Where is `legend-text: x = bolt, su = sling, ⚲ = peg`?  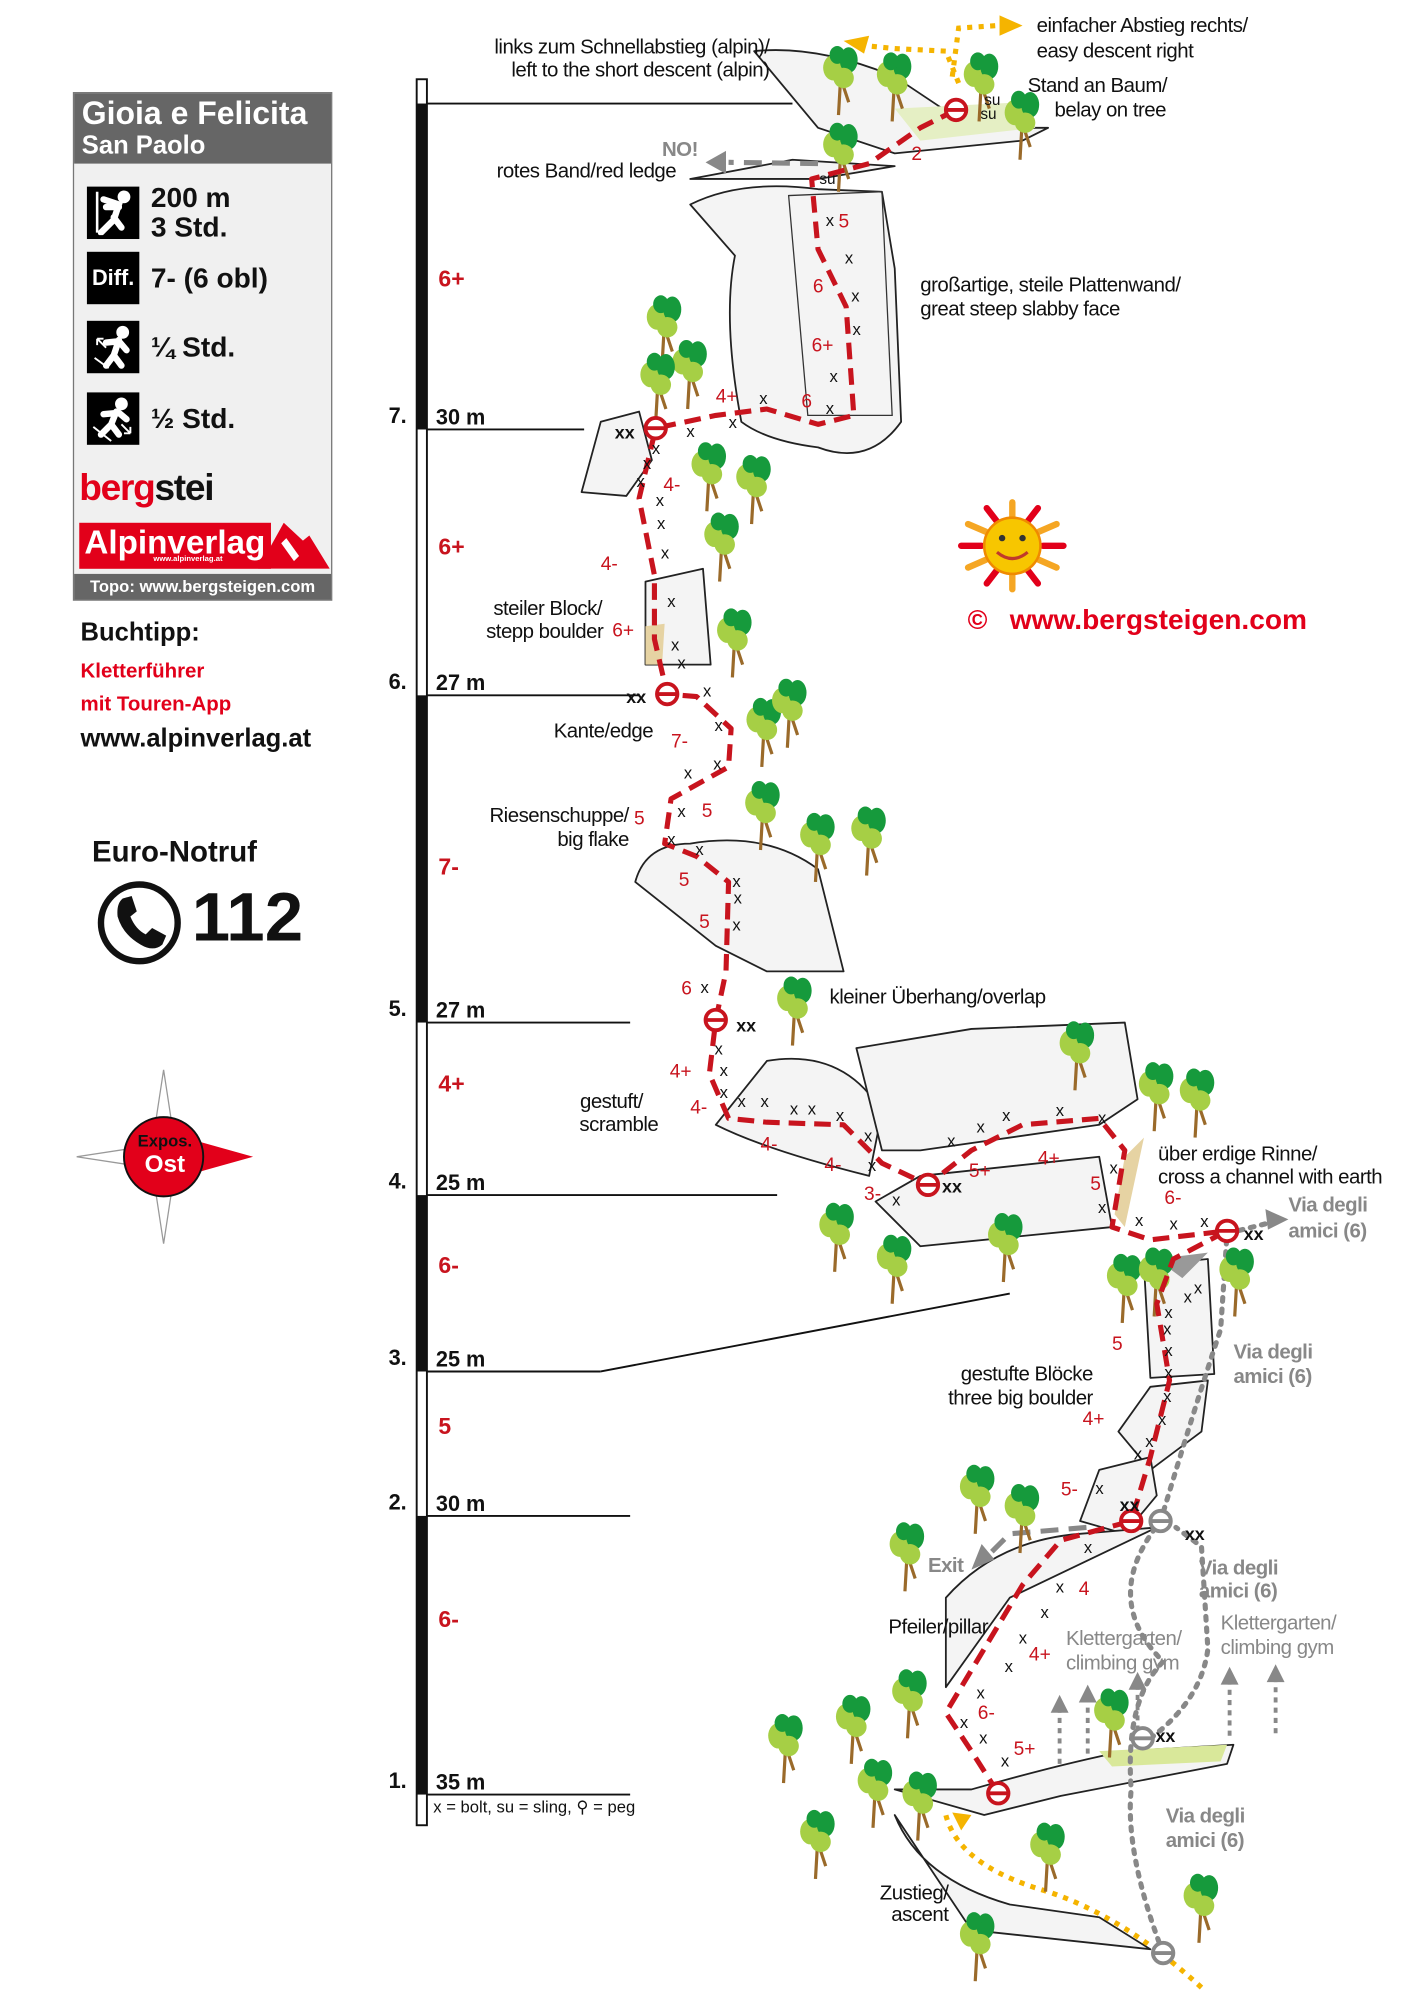 legend-text: x = bolt, su = sling, ⚲ = peg is located at coordinates (534, 1806).